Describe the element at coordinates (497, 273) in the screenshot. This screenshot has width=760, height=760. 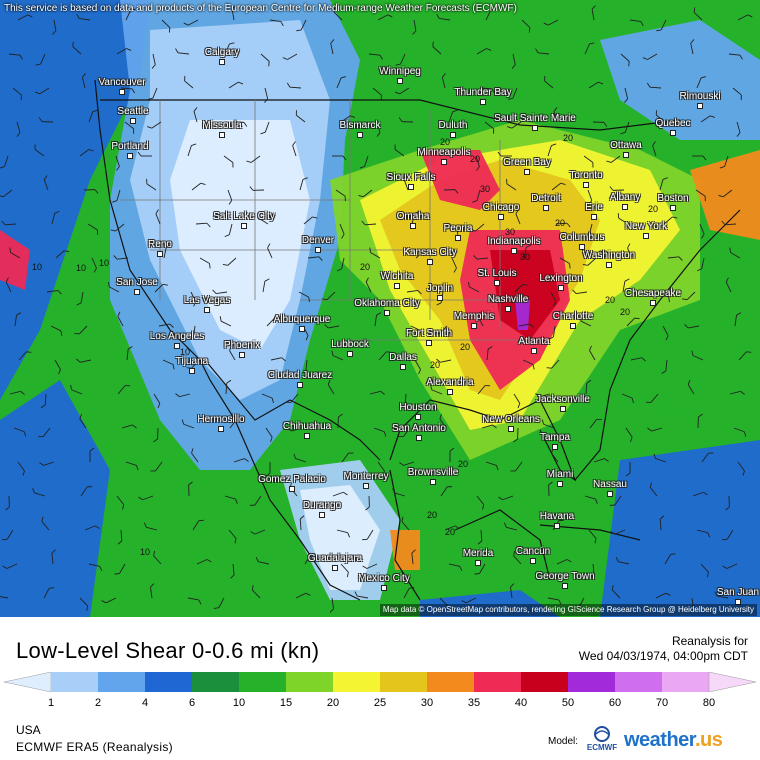
I see `city-label: St. Louis` at that location.